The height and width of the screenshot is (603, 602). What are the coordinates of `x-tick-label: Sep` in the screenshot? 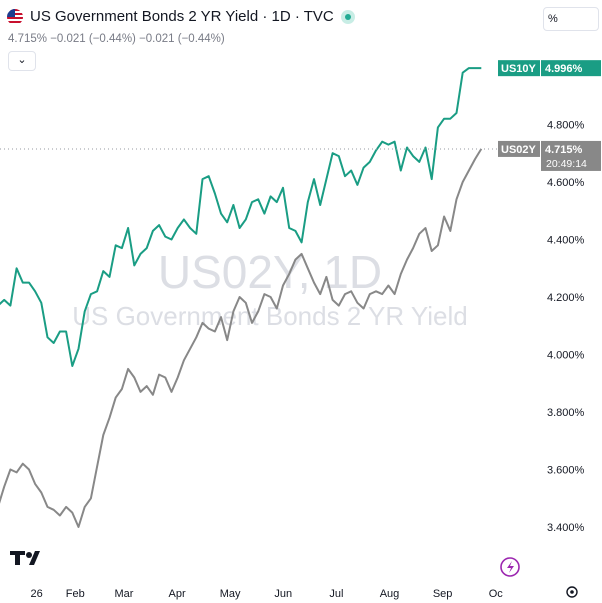 It's located at (443, 594).